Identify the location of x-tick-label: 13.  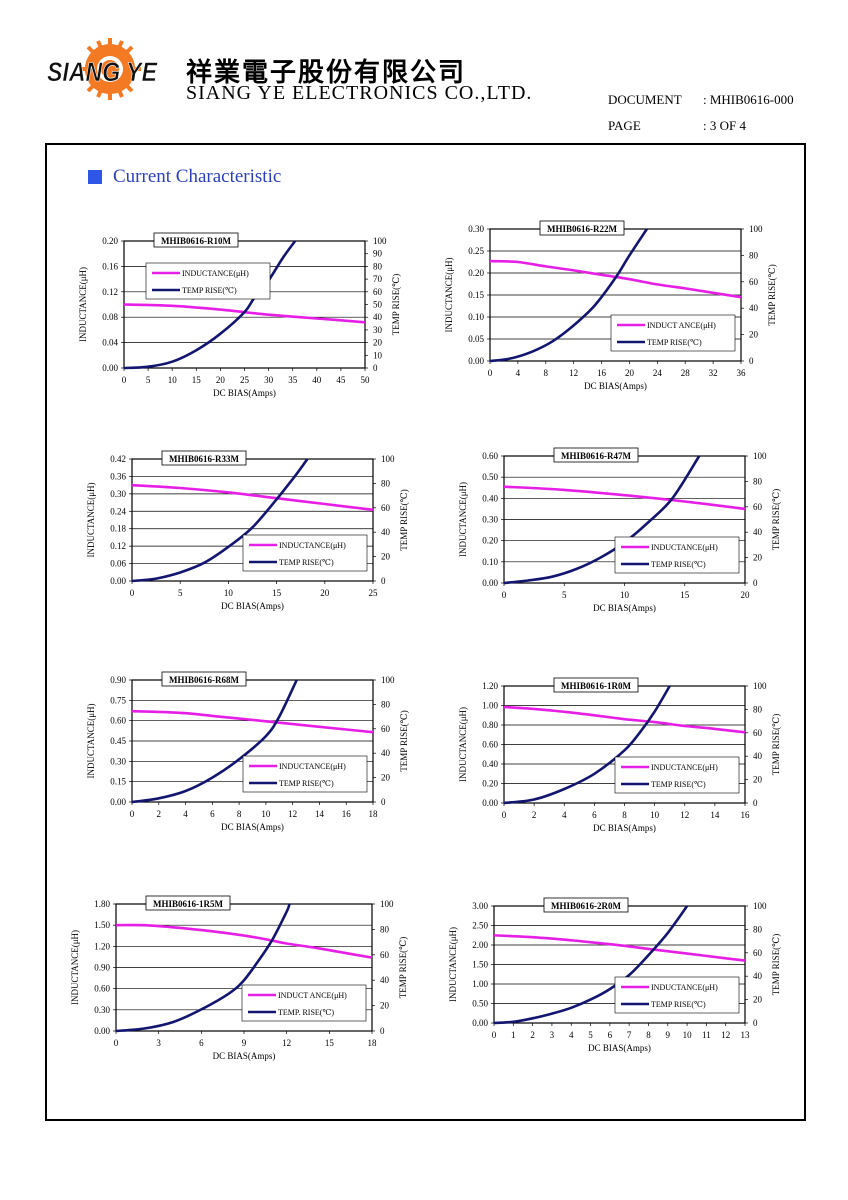
(746, 1035).